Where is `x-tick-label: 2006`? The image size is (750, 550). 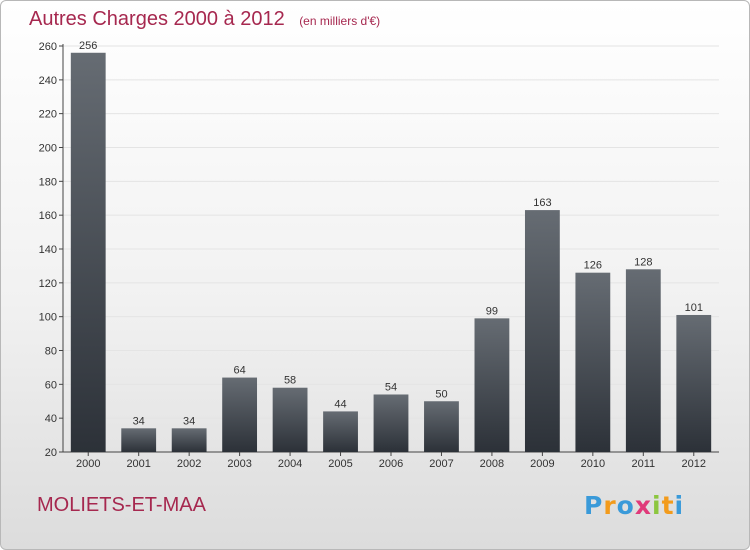 x-tick-label: 2006 is located at coordinates (391, 464).